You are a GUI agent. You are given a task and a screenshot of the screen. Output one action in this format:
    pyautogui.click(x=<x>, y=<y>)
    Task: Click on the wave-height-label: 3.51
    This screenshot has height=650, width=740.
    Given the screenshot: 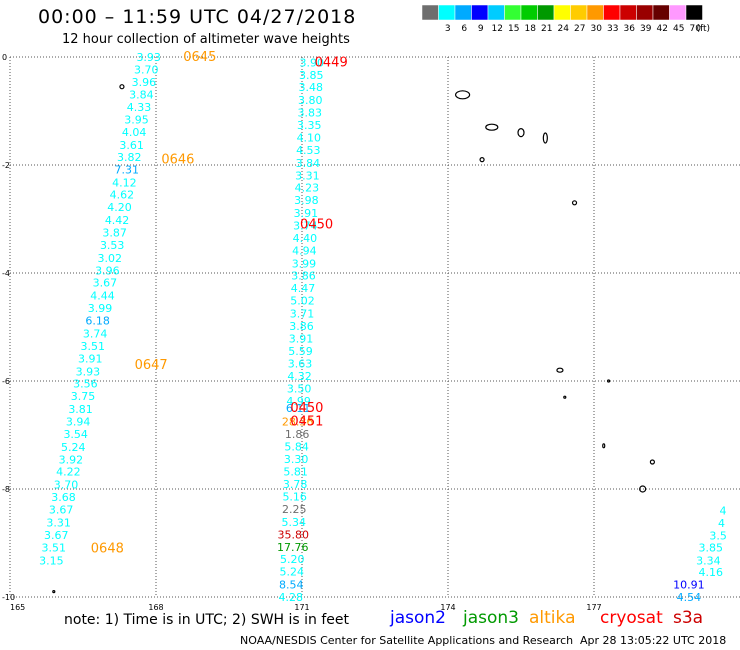 What is the action you would take?
    pyautogui.click(x=92, y=346)
    